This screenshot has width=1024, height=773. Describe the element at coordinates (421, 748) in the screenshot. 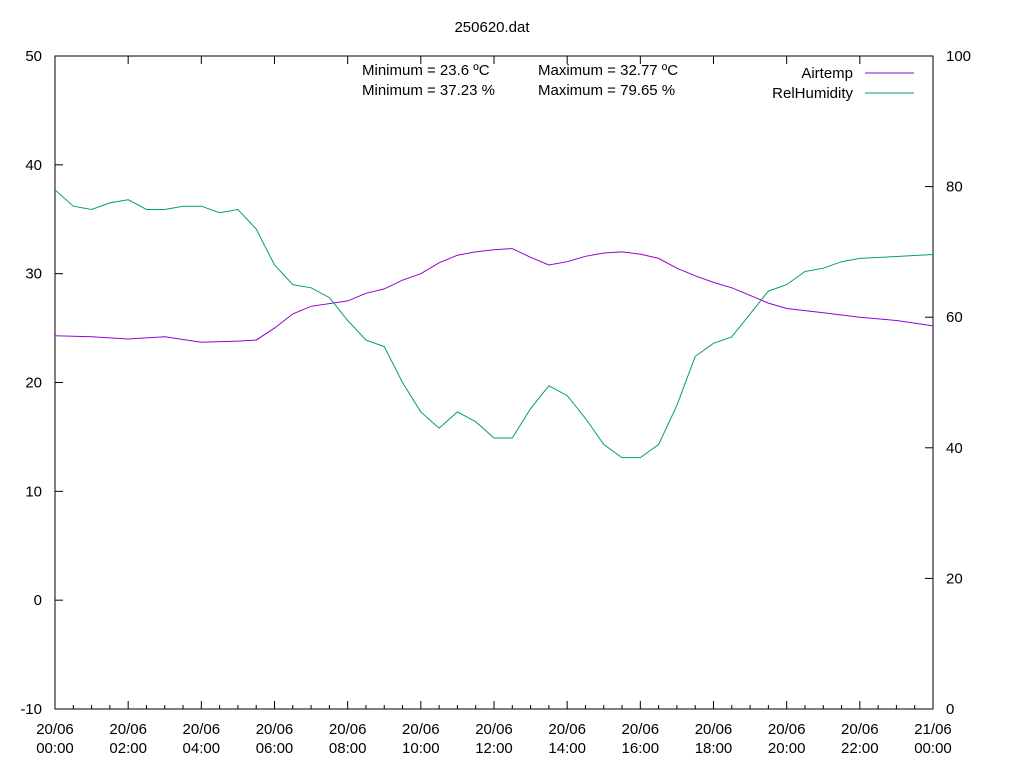

I see `x-tick-label-time: 10:00` at that location.